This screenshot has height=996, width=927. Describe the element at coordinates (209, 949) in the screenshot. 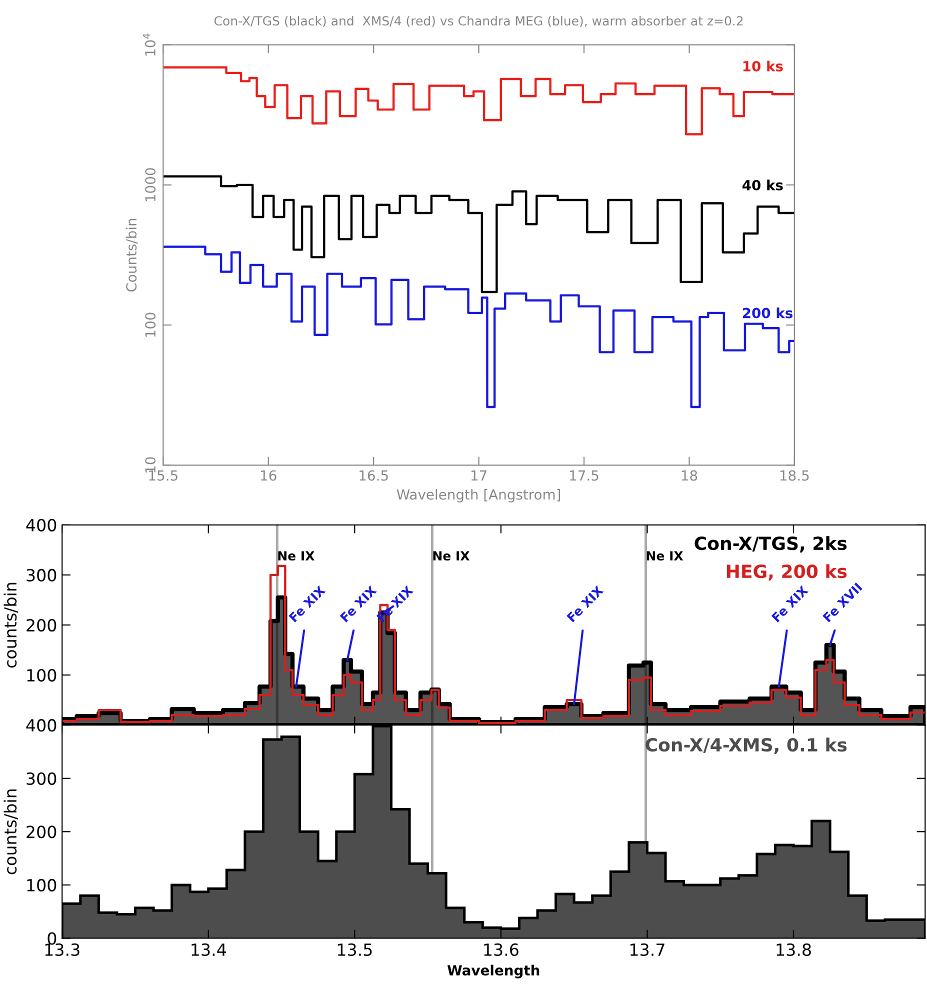

I see `x-tick-label: 13.4` at that location.